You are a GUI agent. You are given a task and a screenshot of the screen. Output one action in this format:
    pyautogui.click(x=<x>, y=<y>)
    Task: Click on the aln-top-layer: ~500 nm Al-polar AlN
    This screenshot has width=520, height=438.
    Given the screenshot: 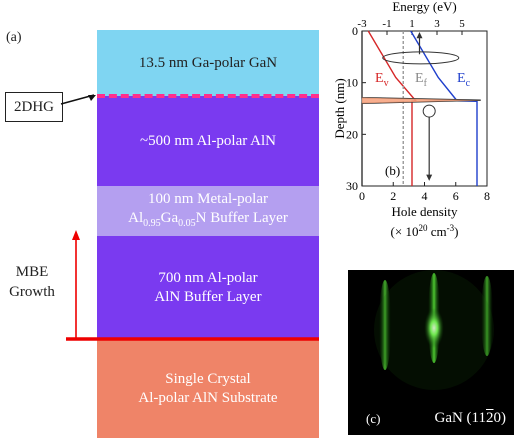 What is the action you would take?
    pyautogui.click(x=208, y=141)
    